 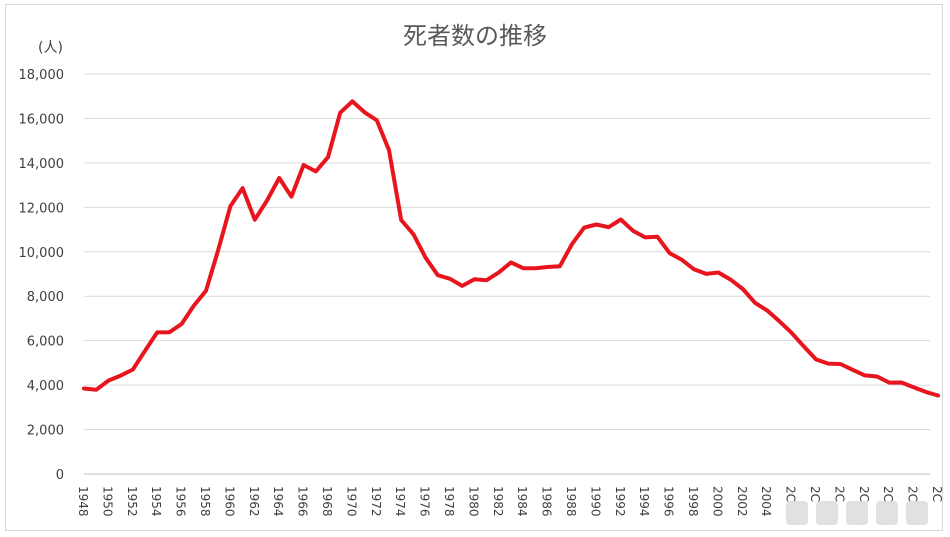 I want to click on x-tick-label: 1972, so click(x=376, y=501).